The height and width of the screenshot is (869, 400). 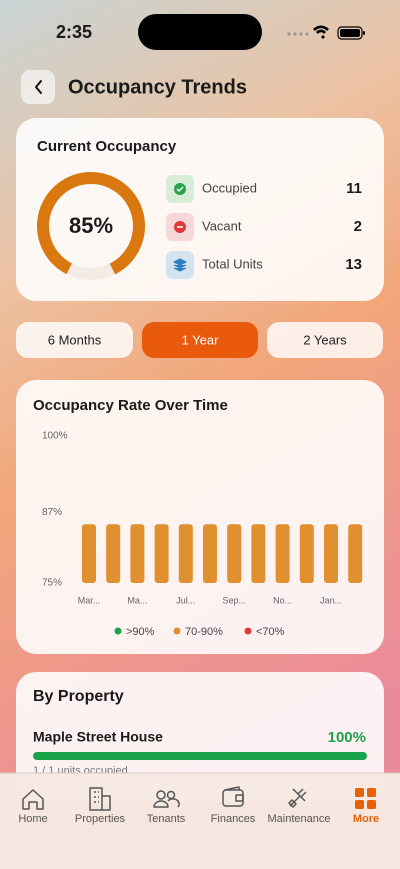 What do you see at coordinates (140, 632) in the screenshot?
I see `legend-label: >90%` at bounding box center [140, 632].